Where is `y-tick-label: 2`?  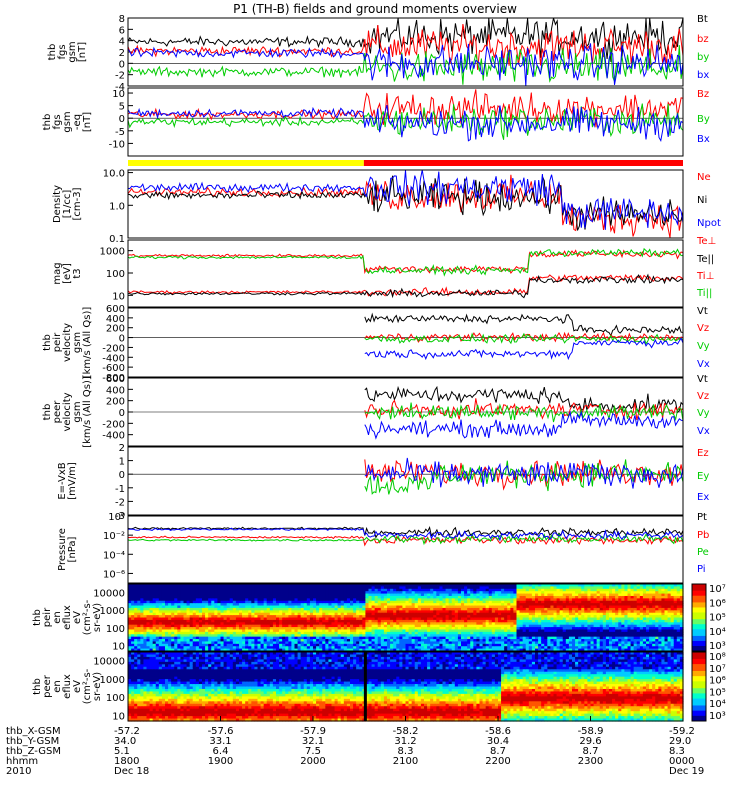 y-tick-label: 2 is located at coordinates (122, 53).